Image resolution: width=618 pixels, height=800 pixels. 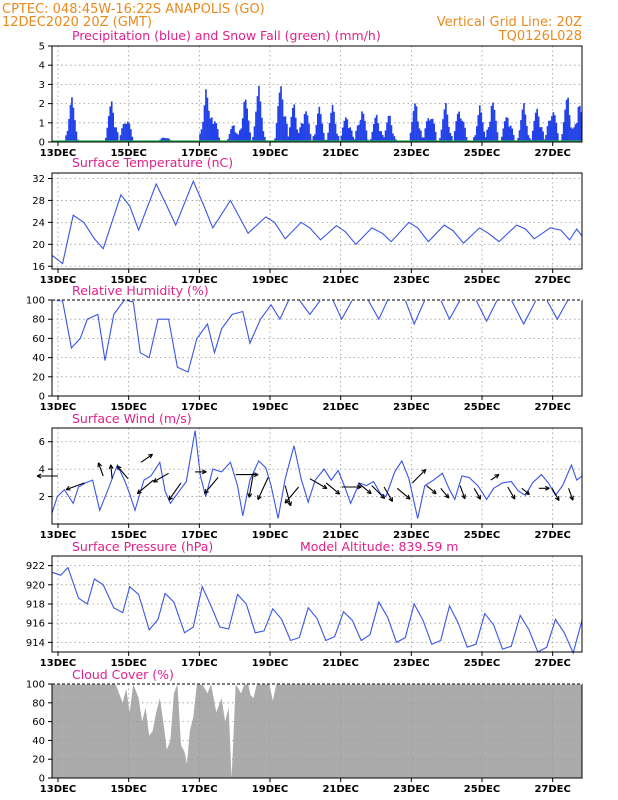 What do you see at coordinates (317, 610) in the screenshot?
I see `pressure-line` at bounding box center [317, 610].